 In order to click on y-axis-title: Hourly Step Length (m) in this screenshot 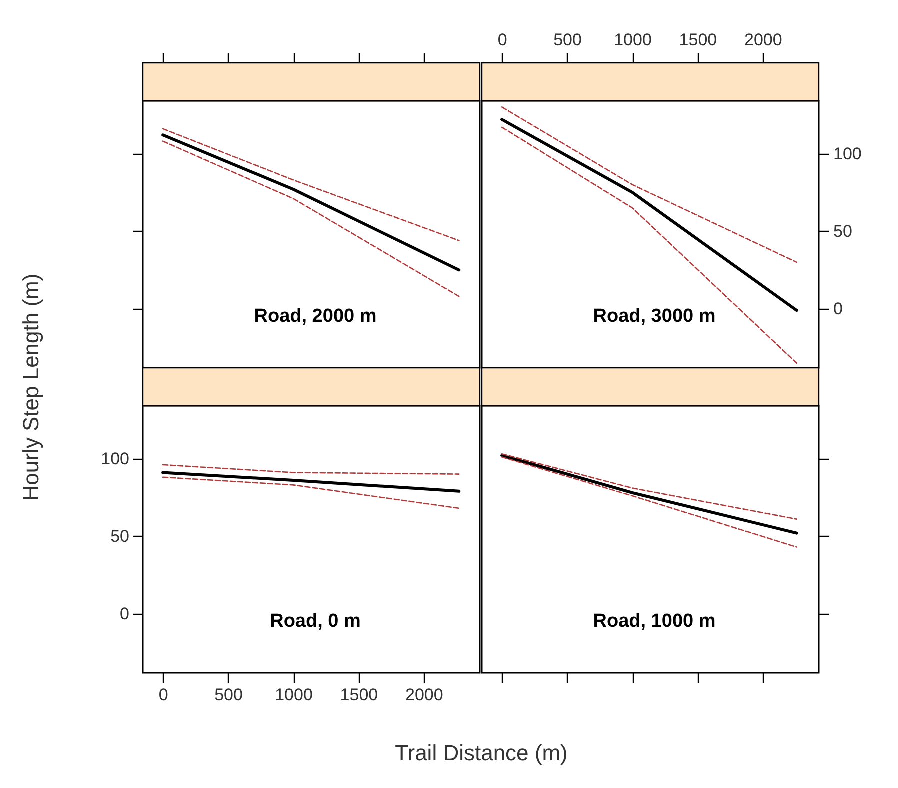, I will do `click(31, 388)`.